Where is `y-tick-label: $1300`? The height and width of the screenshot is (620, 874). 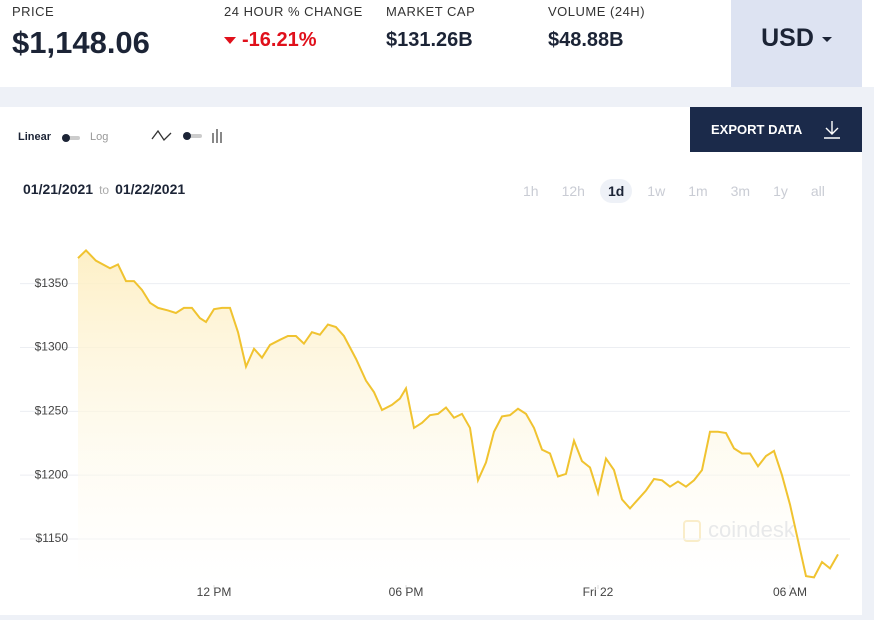 y-tick-label: $1300 is located at coordinates (52, 347).